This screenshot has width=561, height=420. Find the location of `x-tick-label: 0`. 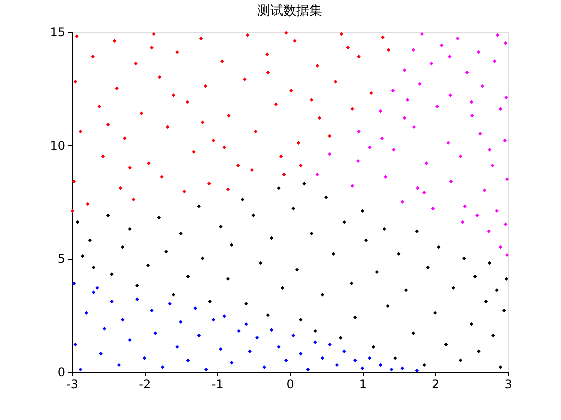

x-tick-label: 0 is located at coordinates (290, 385).